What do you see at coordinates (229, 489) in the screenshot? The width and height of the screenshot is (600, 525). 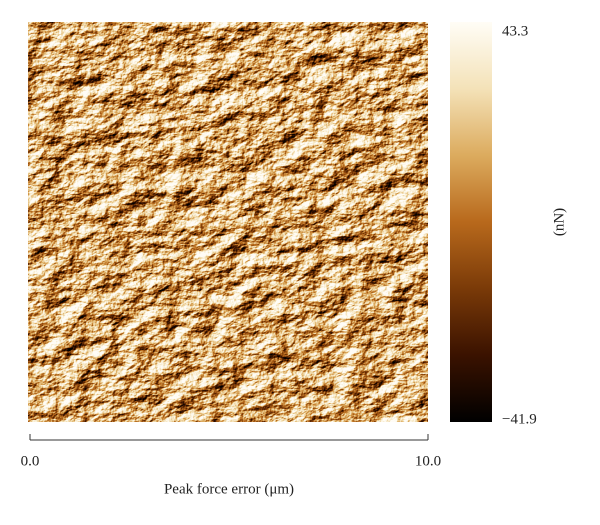 I see `x-axis-label: Peak force error (μm)` at bounding box center [229, 489].